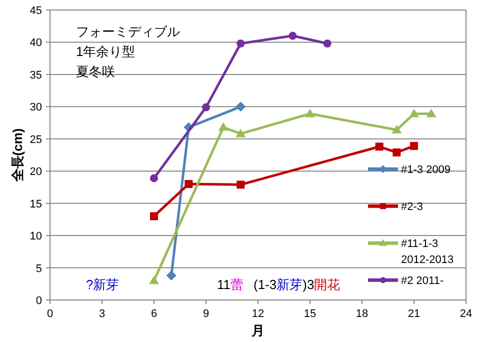  I want to click on x-tick-label: 12, so click(258, 314).